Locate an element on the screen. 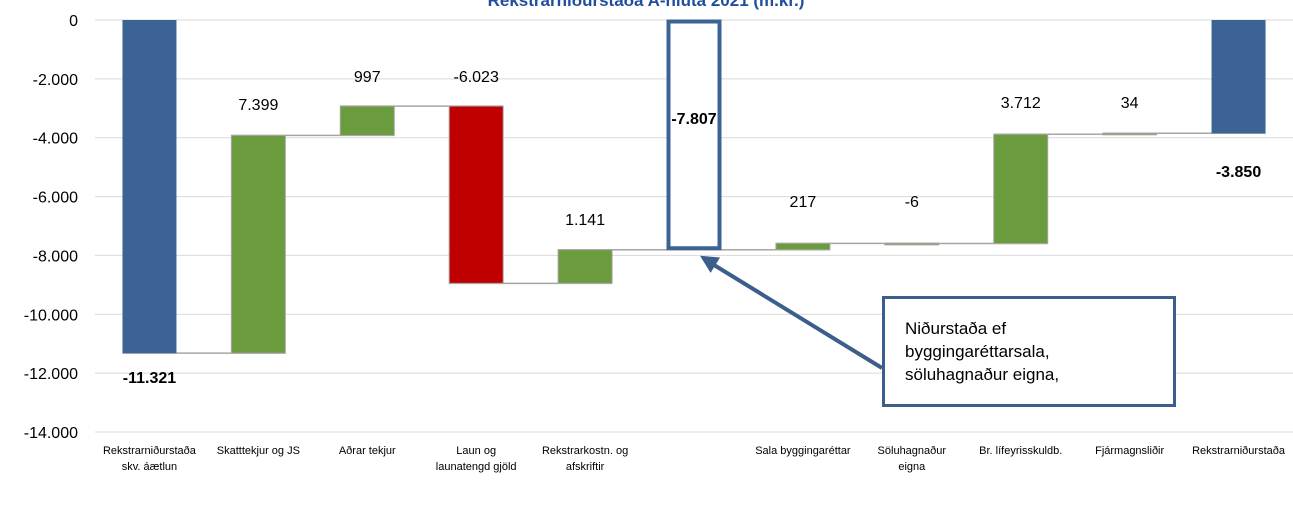  annotation-arrowhead is located at coordinates (710, 264).